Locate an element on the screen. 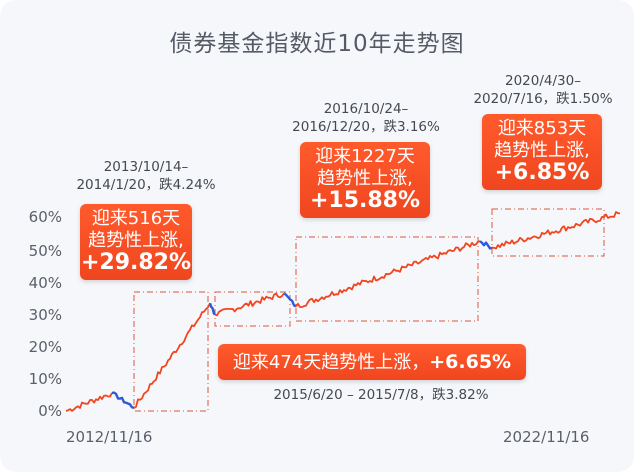 Image resolution: width=634 pixels, height=472 pixels. y-tick-label: 0% is located at coordinates (50, 411).